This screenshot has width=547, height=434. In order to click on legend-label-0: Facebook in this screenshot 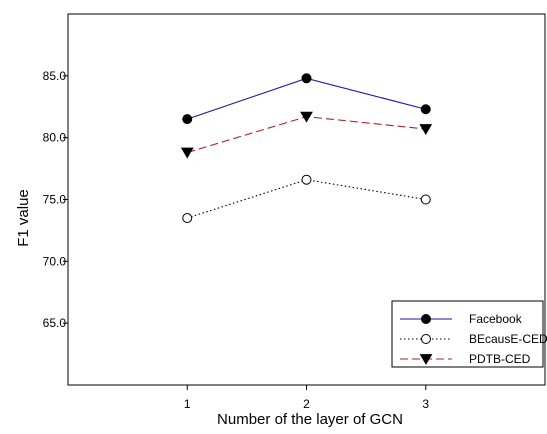, I will do `click(496, 319)`.